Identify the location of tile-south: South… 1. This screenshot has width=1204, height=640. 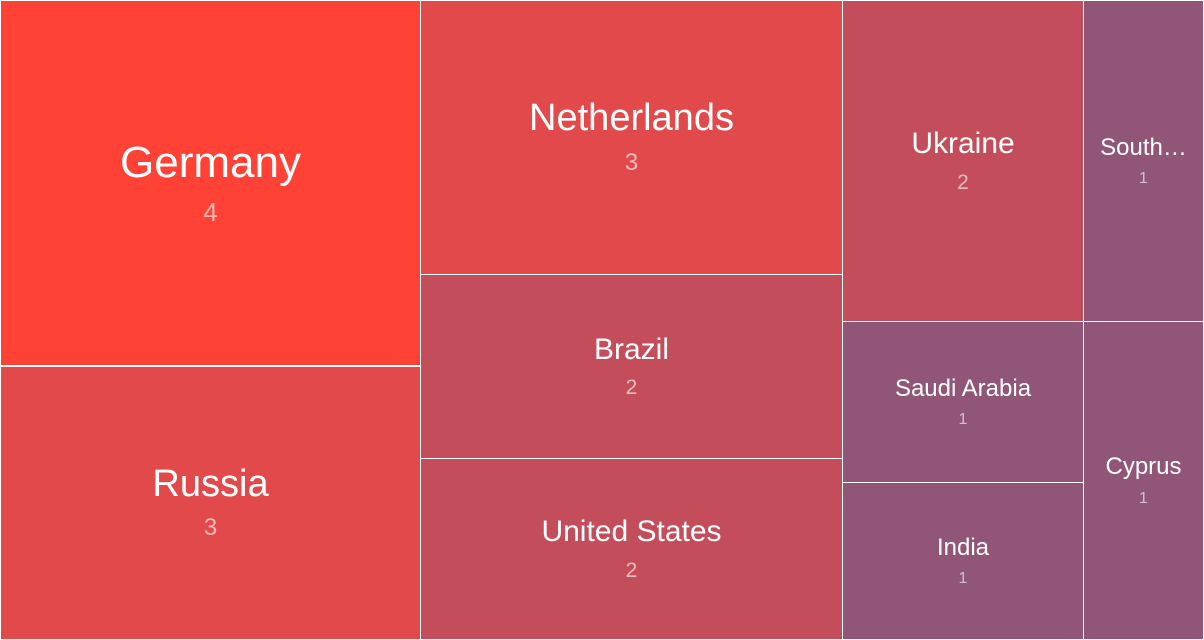
(1143, 161).